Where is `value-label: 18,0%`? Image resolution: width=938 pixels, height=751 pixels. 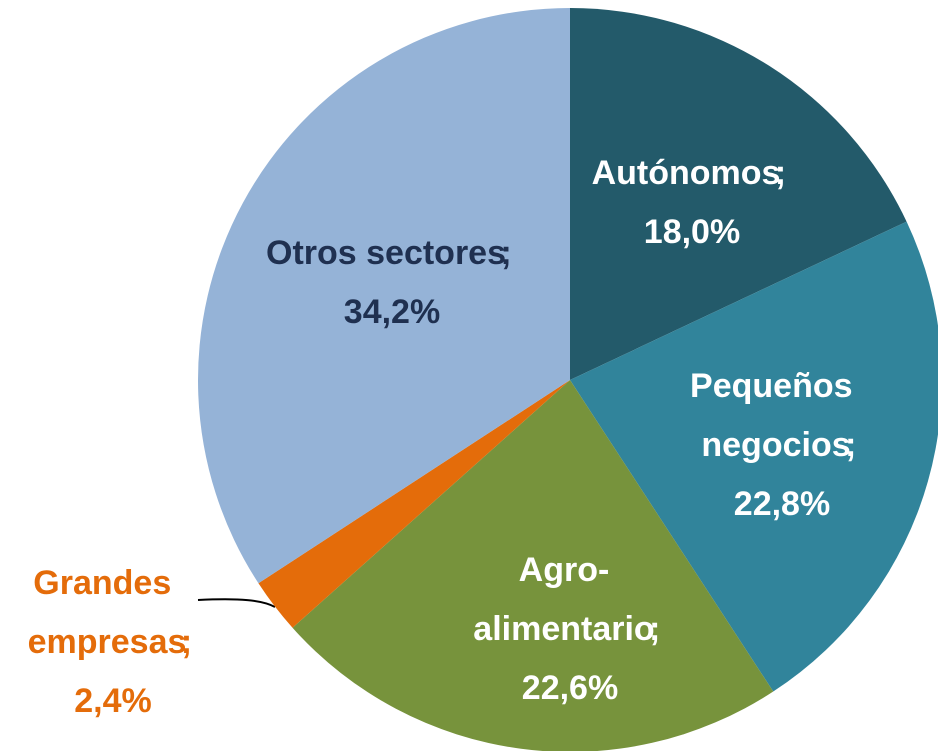 value-label: 18,0% is located at coordinates (692, 232).